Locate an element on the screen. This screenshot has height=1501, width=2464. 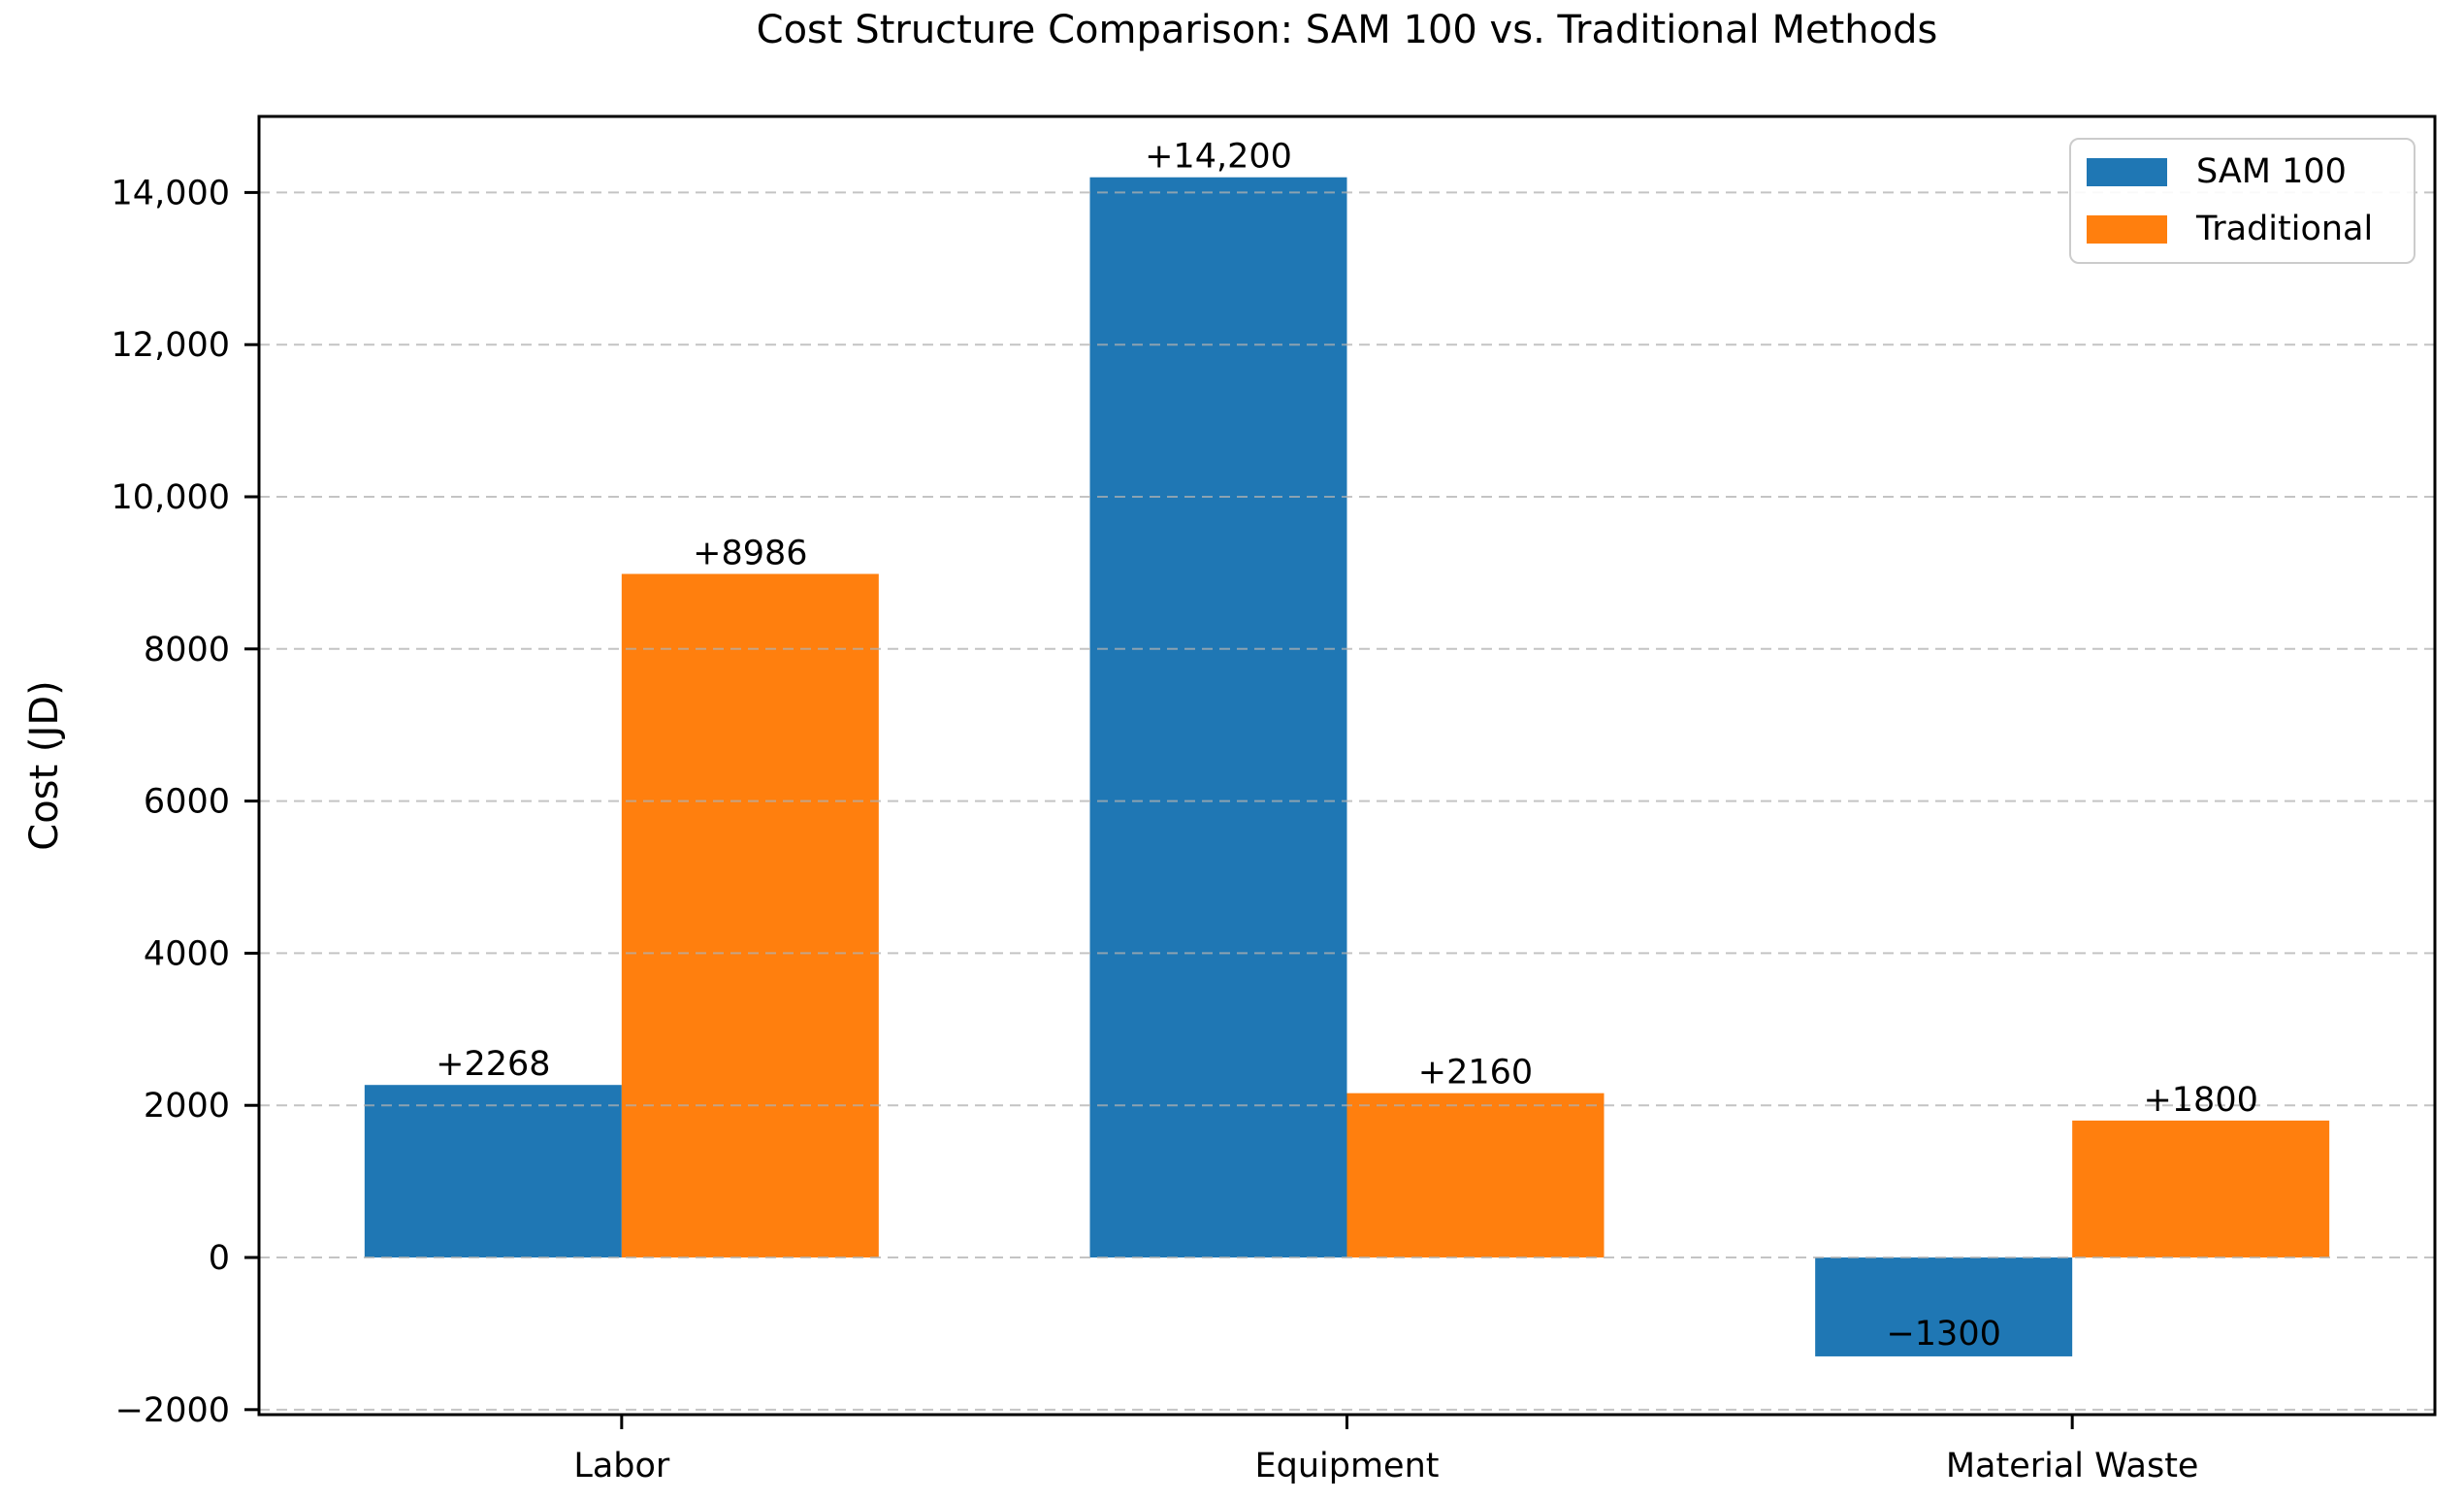
bar-traditional-equipment is located at coordinates (1476, 1175).